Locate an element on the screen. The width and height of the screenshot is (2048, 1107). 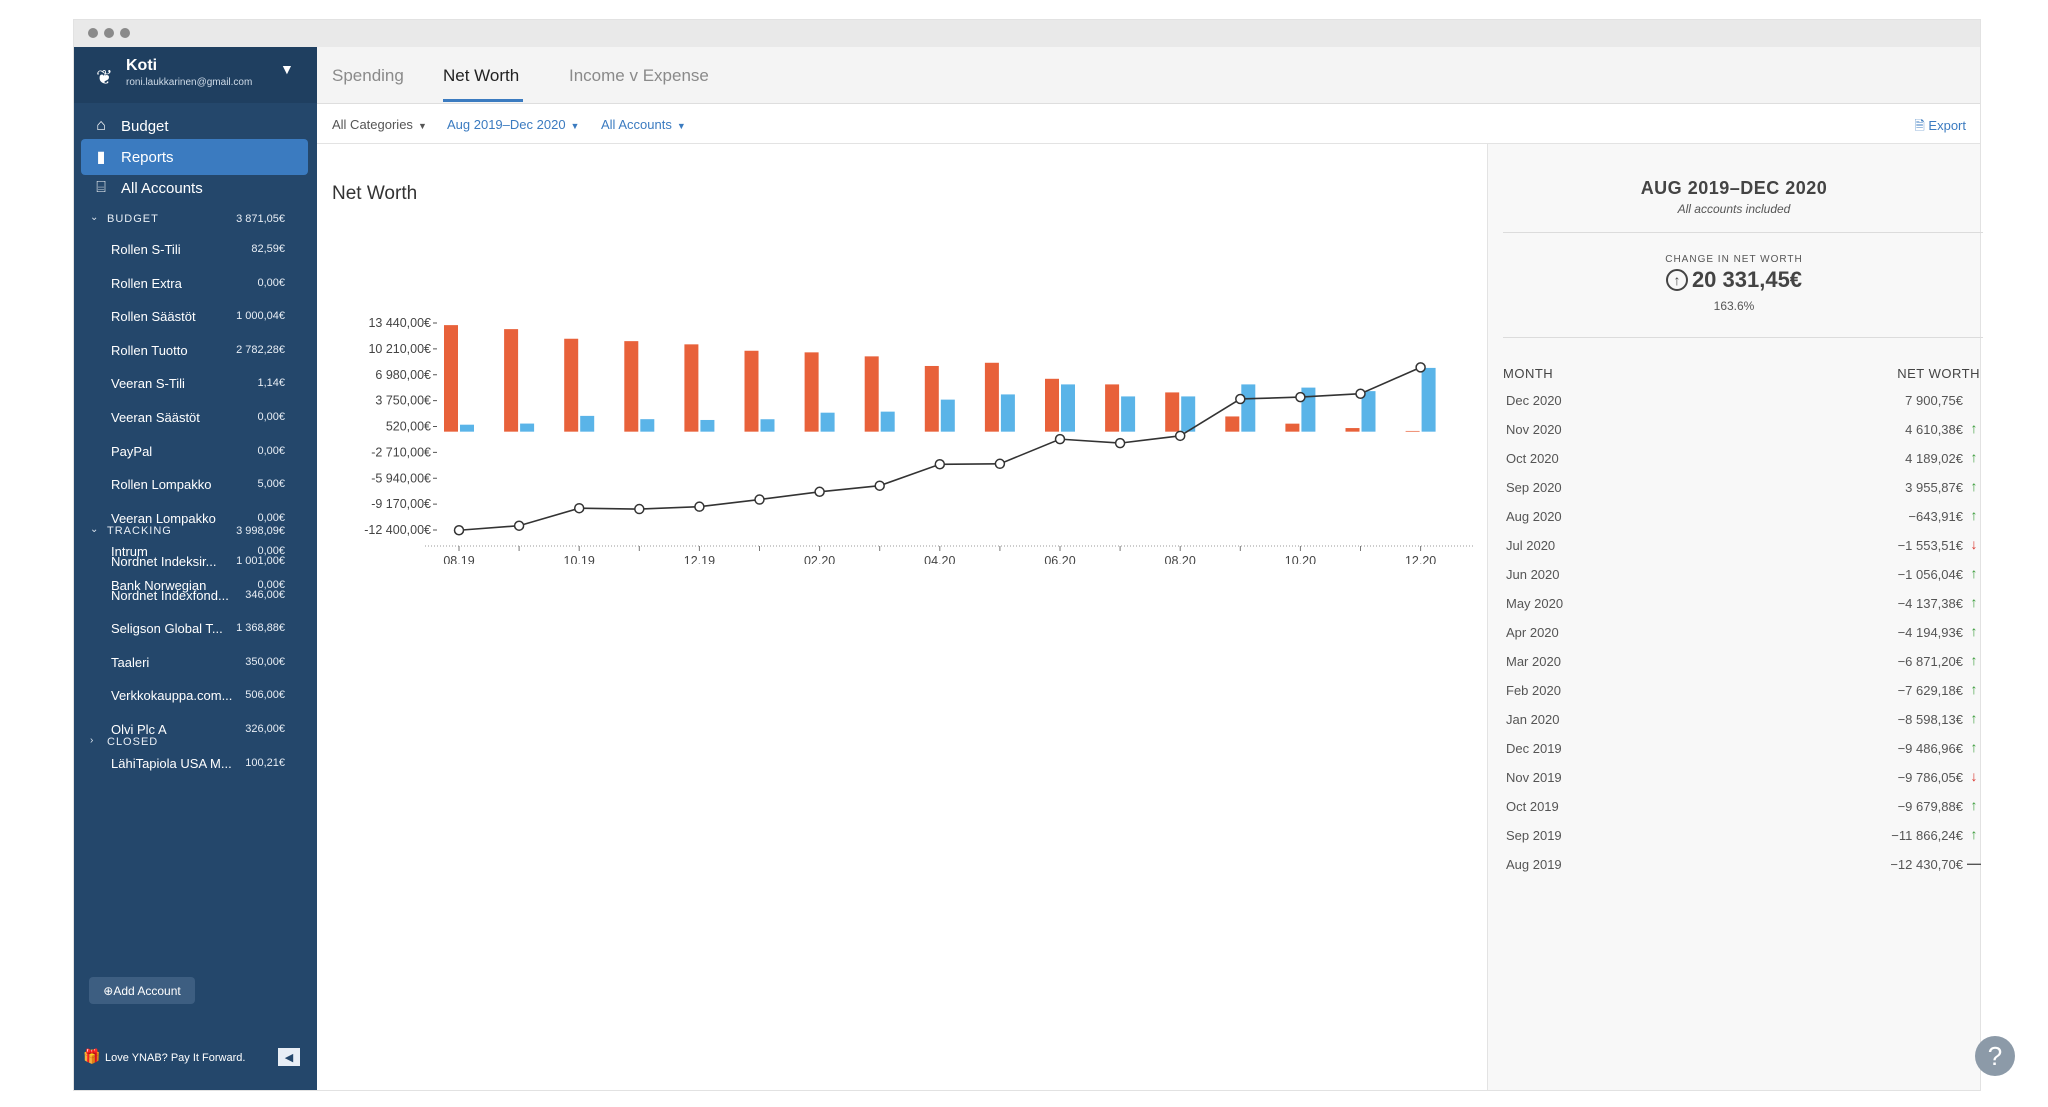
account-item: Rollen Extra 0,00€ is located at coordinates (195, 285).